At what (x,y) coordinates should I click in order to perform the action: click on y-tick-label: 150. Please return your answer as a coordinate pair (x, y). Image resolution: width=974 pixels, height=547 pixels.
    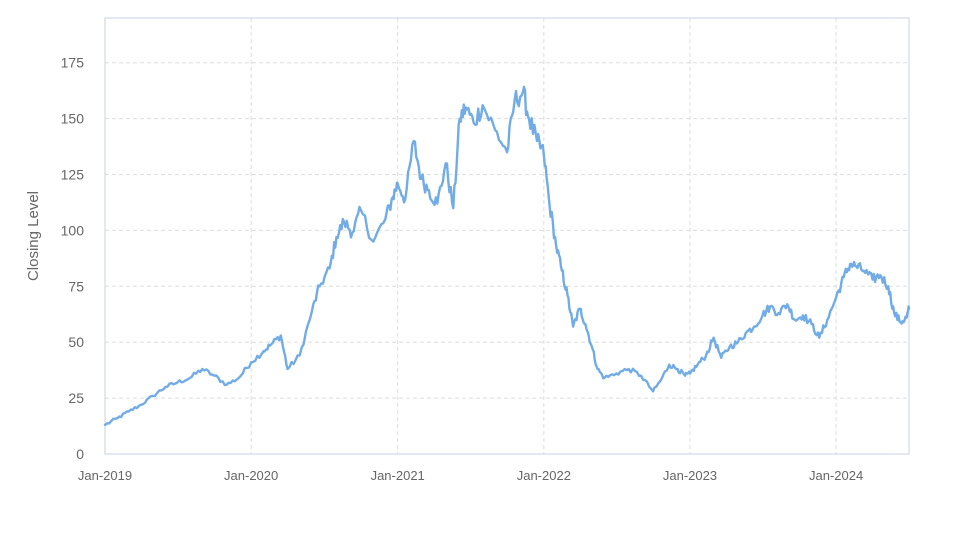
    Looking at the image, I should click on (73, 119).